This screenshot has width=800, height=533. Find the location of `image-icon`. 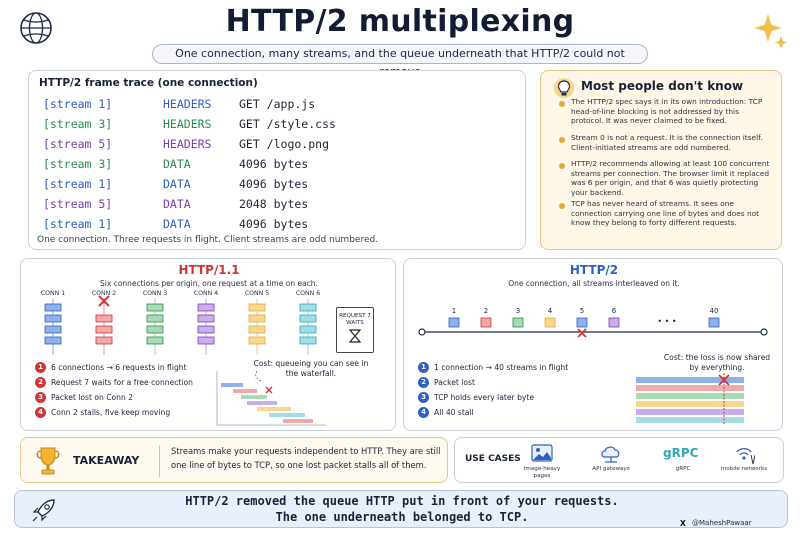

image-icon is located at coordinates (542, 453).